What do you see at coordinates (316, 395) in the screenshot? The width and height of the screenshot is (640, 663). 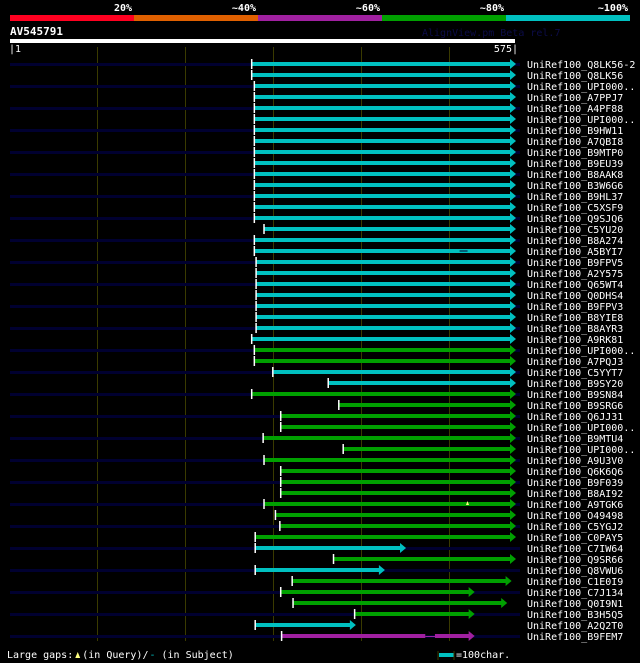 I see `hit-row: UniRef100_B9SN84` at bounding box center [316, 395].